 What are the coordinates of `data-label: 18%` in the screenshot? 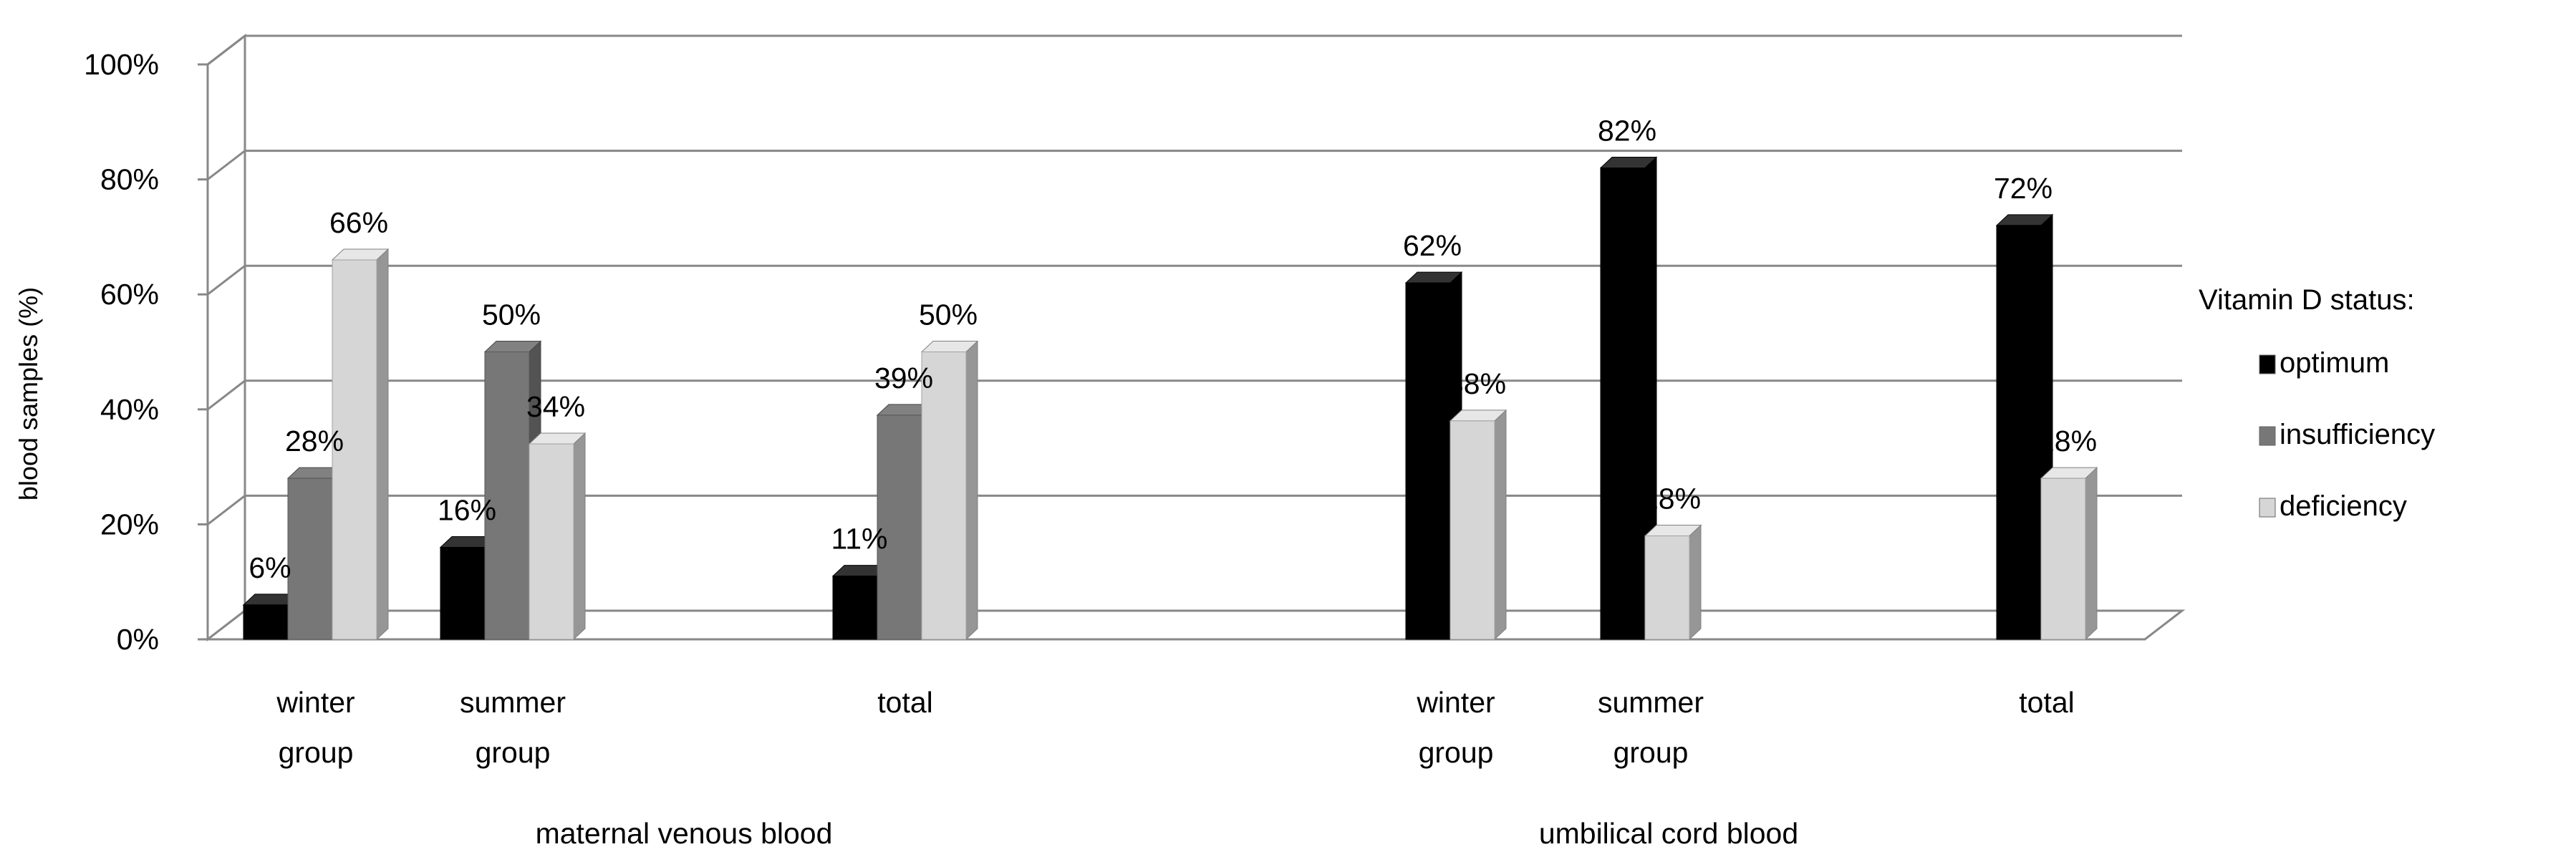 It's located at (1671, 498).